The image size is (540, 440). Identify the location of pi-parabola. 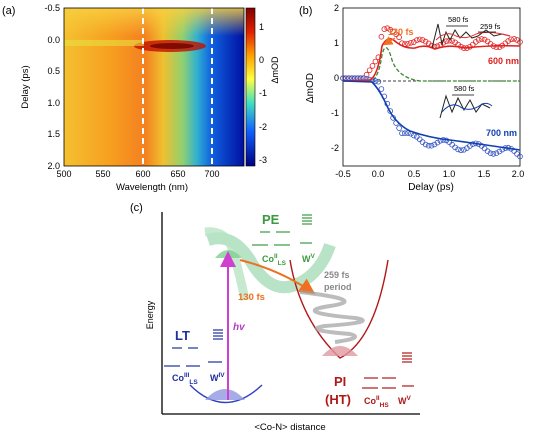
(339, 309).